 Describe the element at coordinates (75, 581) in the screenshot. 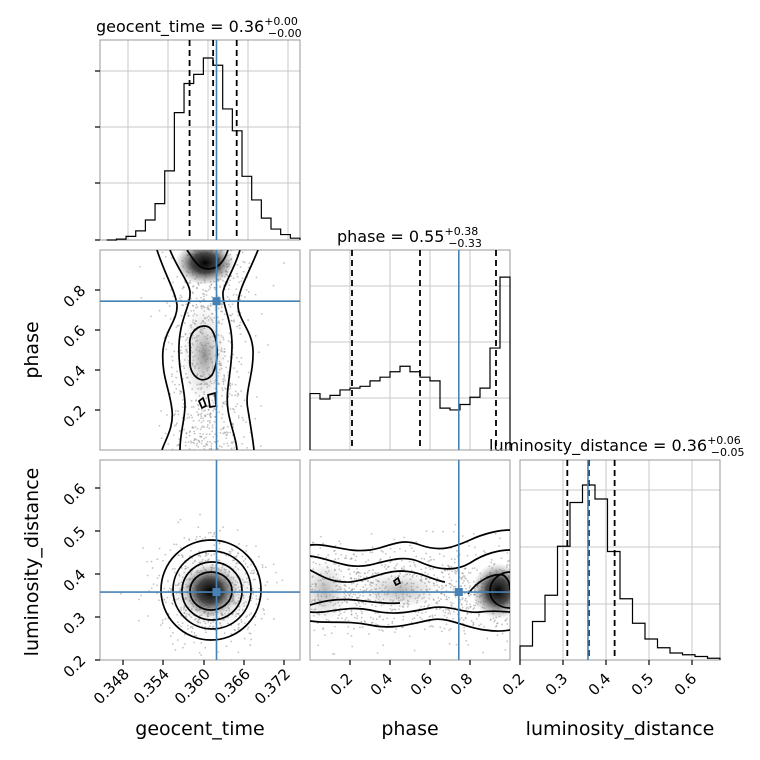

I see `ytick-distance-2: 0.4` at that location.